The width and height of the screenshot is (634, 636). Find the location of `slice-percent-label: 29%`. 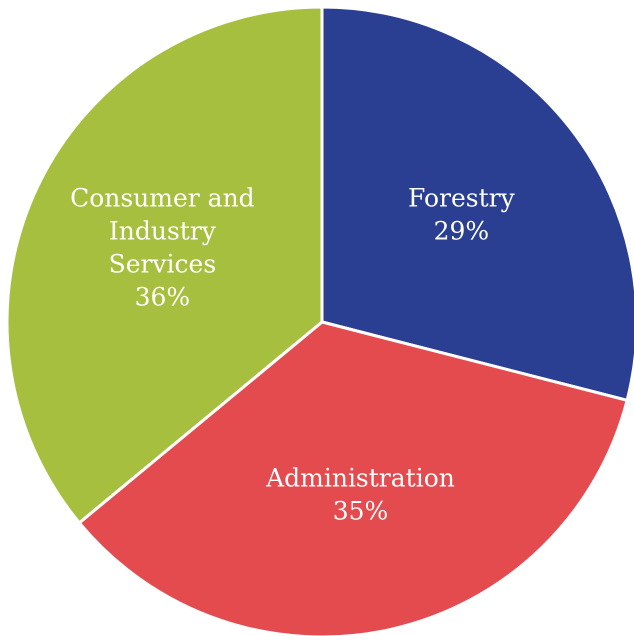

slice-percent-label: 29% is located at coordinates (462, 230).